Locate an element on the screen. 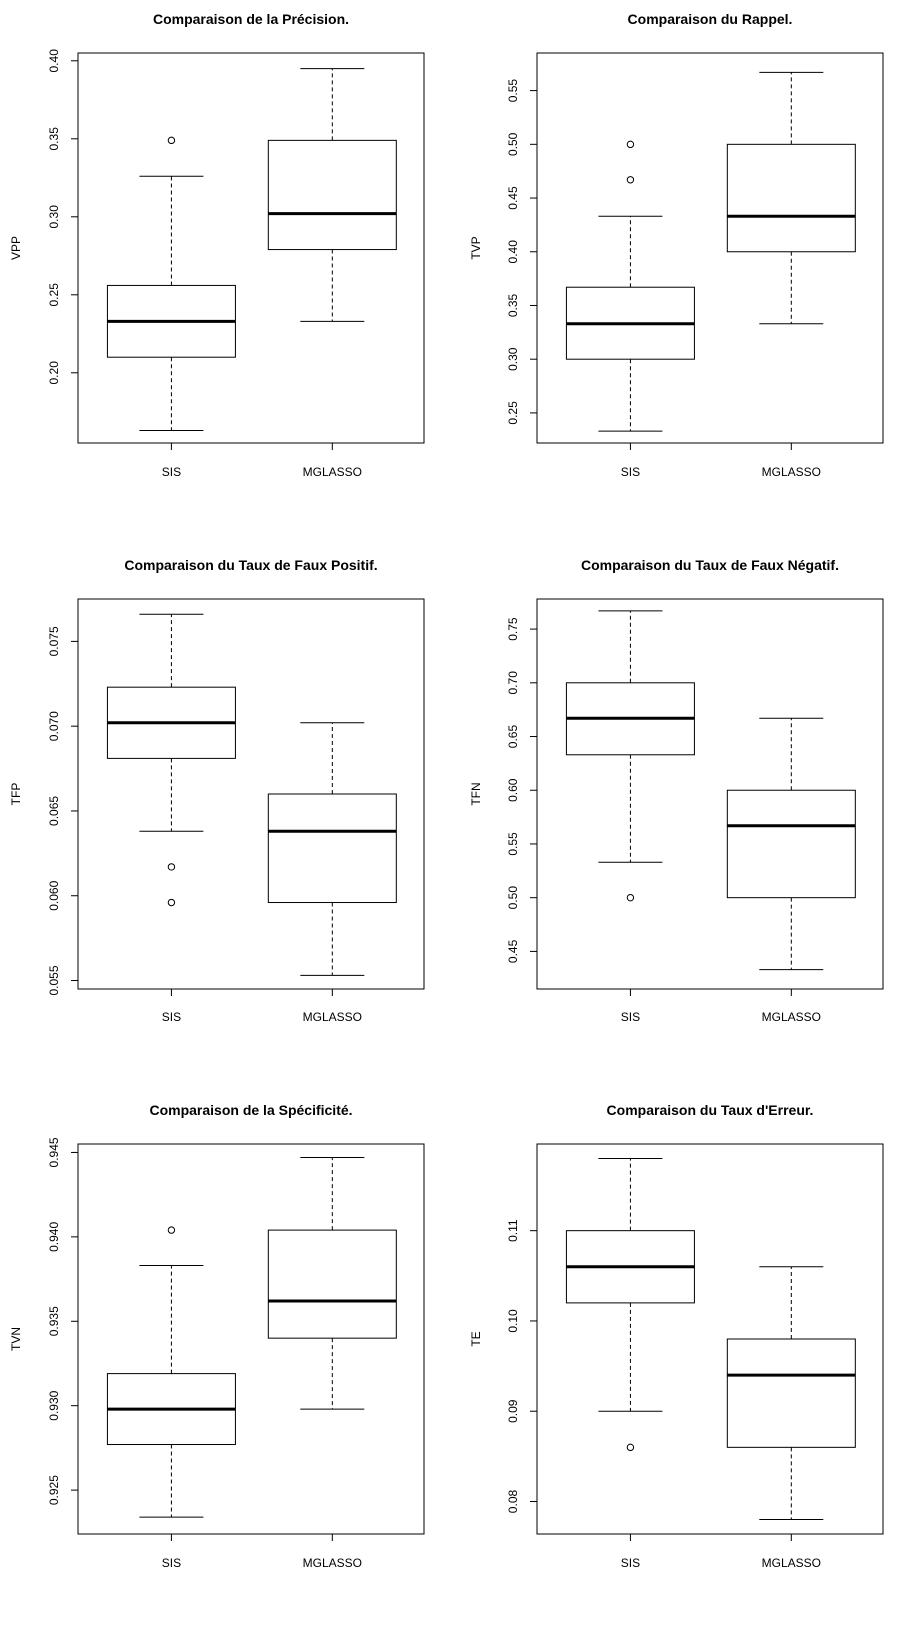 The image size is (915, 1642). y-tick-label: 0.11 is located at coordinates (513, 1230).